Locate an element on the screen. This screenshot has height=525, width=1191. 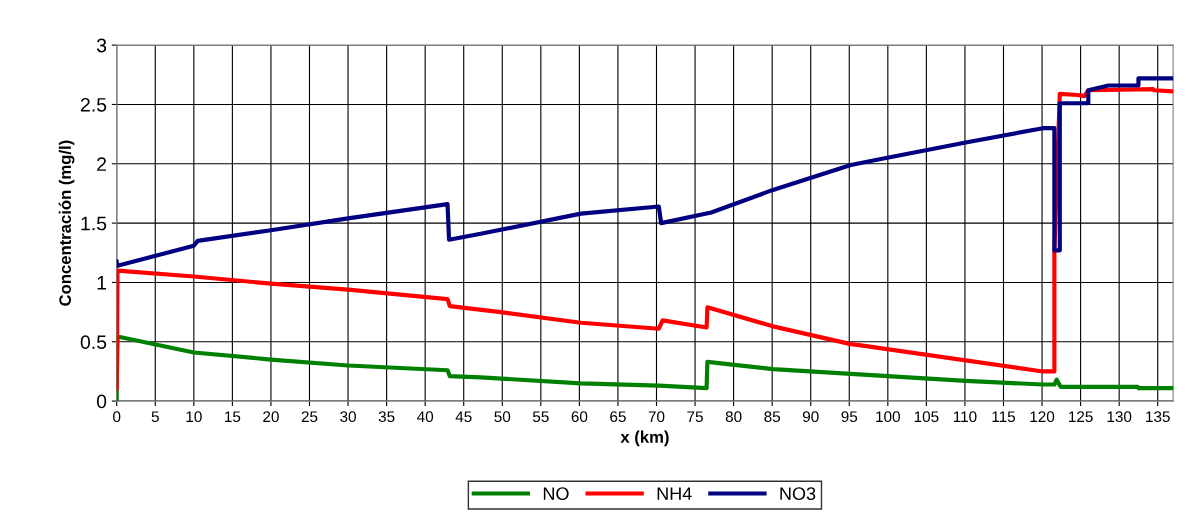
x-tick-label: 10 is located at coordinates (194, 417).